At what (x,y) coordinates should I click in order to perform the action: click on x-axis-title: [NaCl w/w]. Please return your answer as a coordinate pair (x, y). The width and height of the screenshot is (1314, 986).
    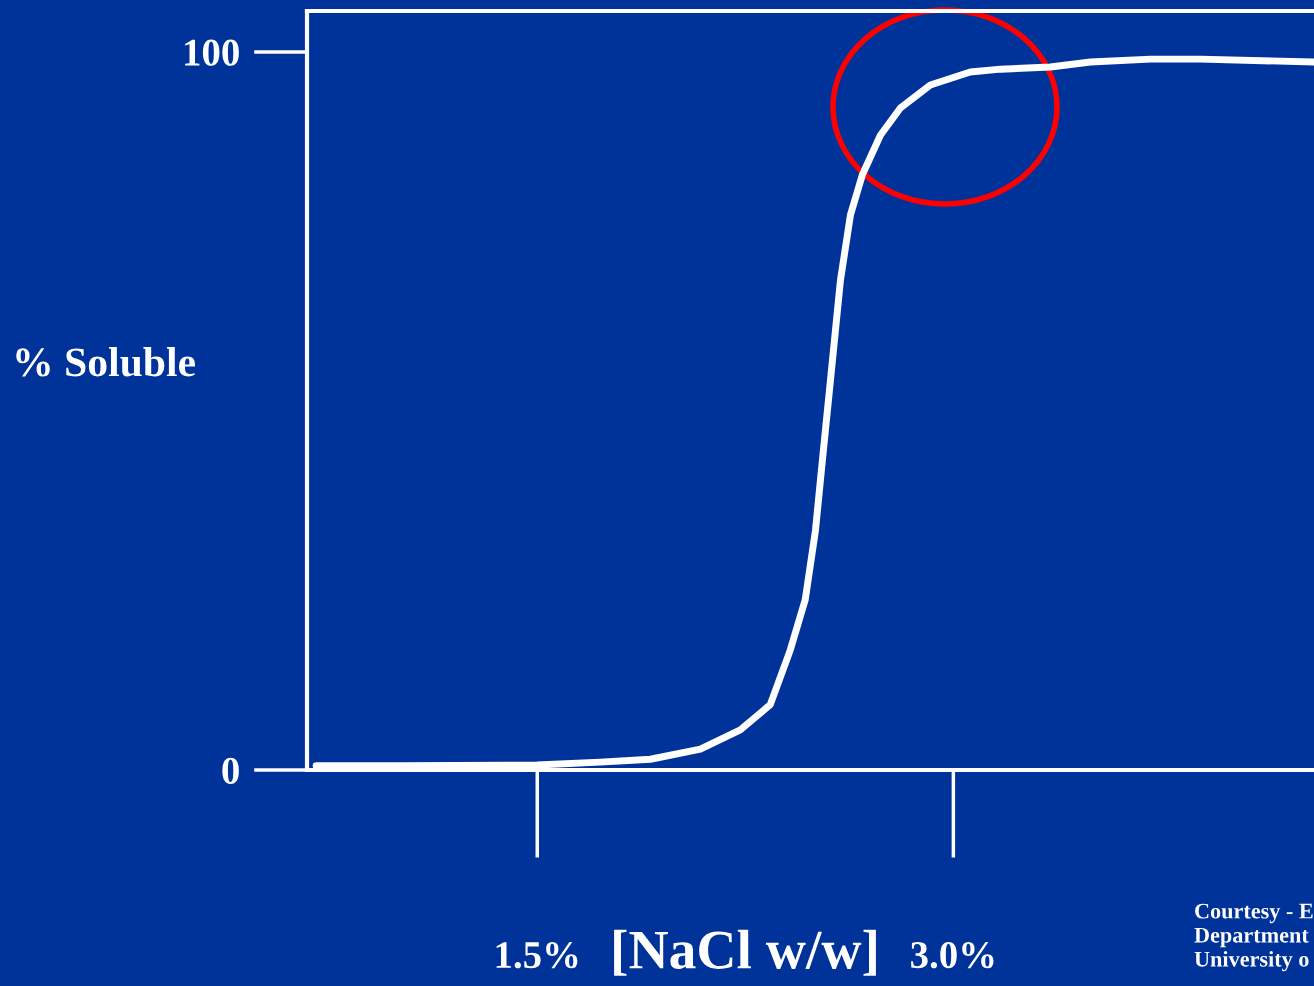
    Looking at the image, I should click on (745, 952).